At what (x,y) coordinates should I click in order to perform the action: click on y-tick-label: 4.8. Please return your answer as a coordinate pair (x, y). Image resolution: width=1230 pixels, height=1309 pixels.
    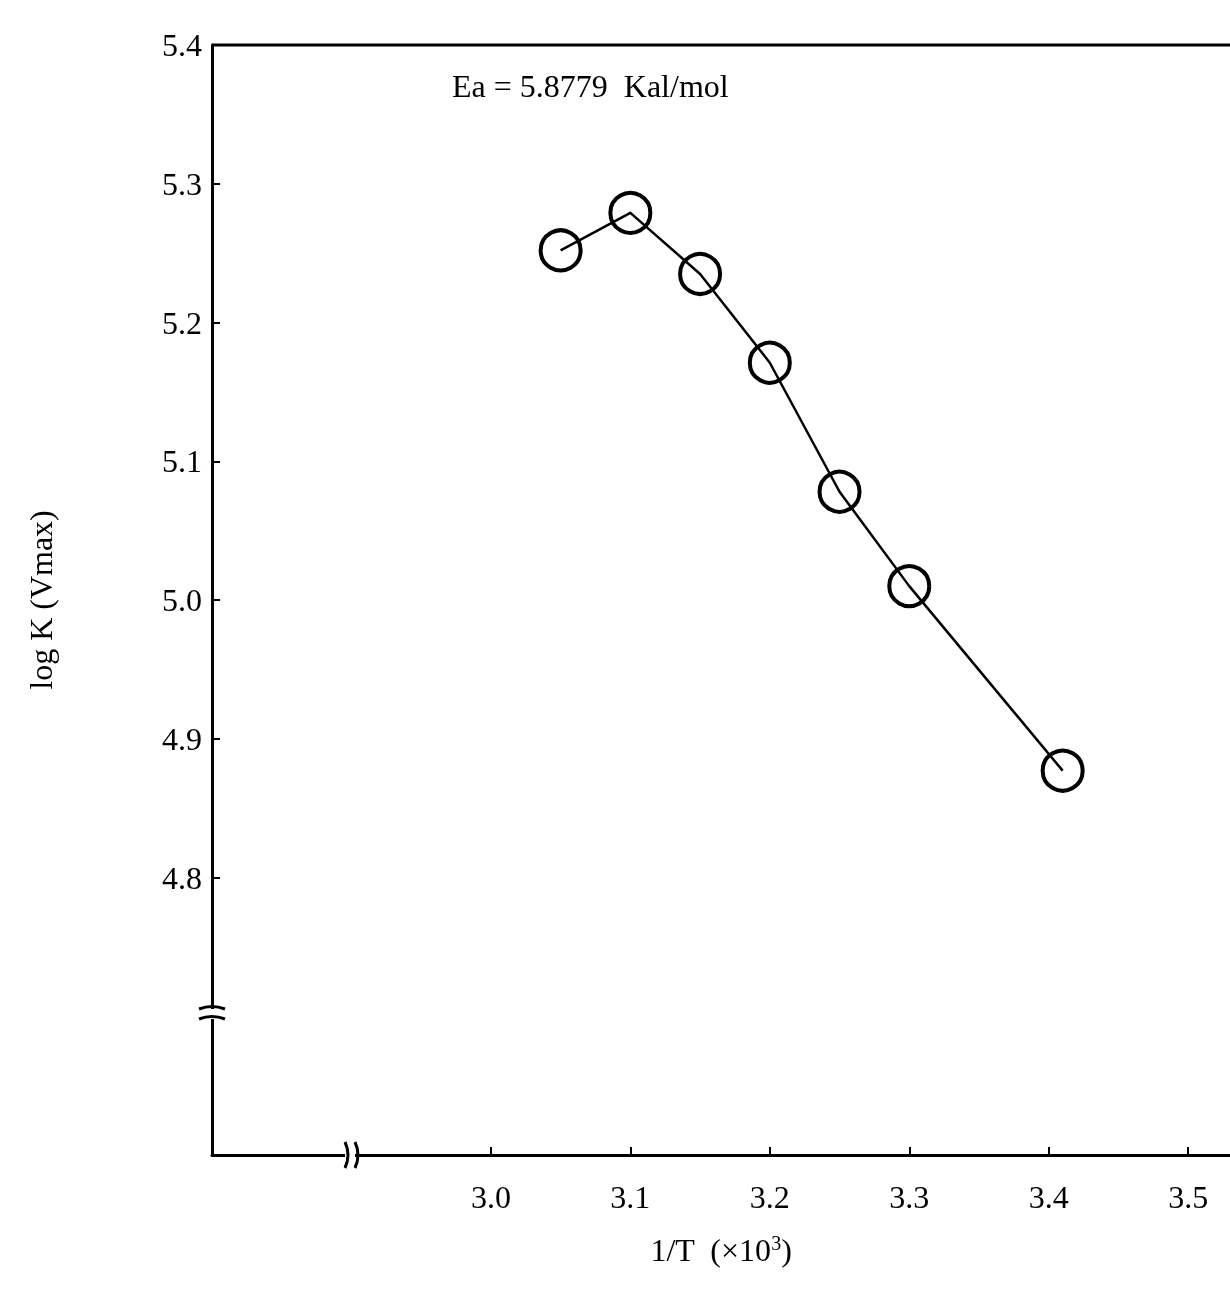
    Looking at the image, I should click on (182, 877).